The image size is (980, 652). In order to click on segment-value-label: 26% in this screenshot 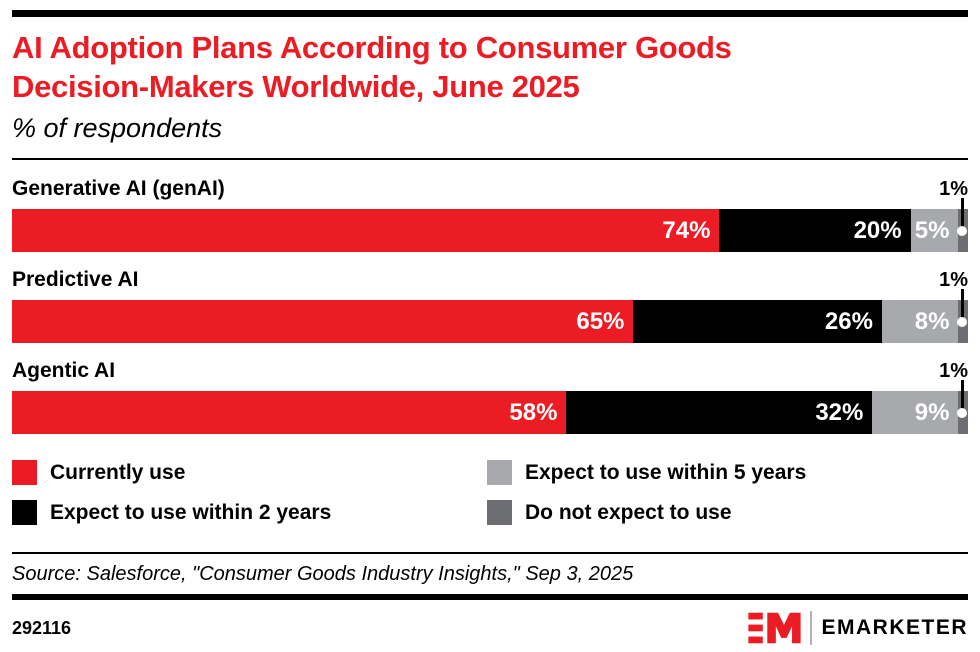, I will do `click(848, 321)`.